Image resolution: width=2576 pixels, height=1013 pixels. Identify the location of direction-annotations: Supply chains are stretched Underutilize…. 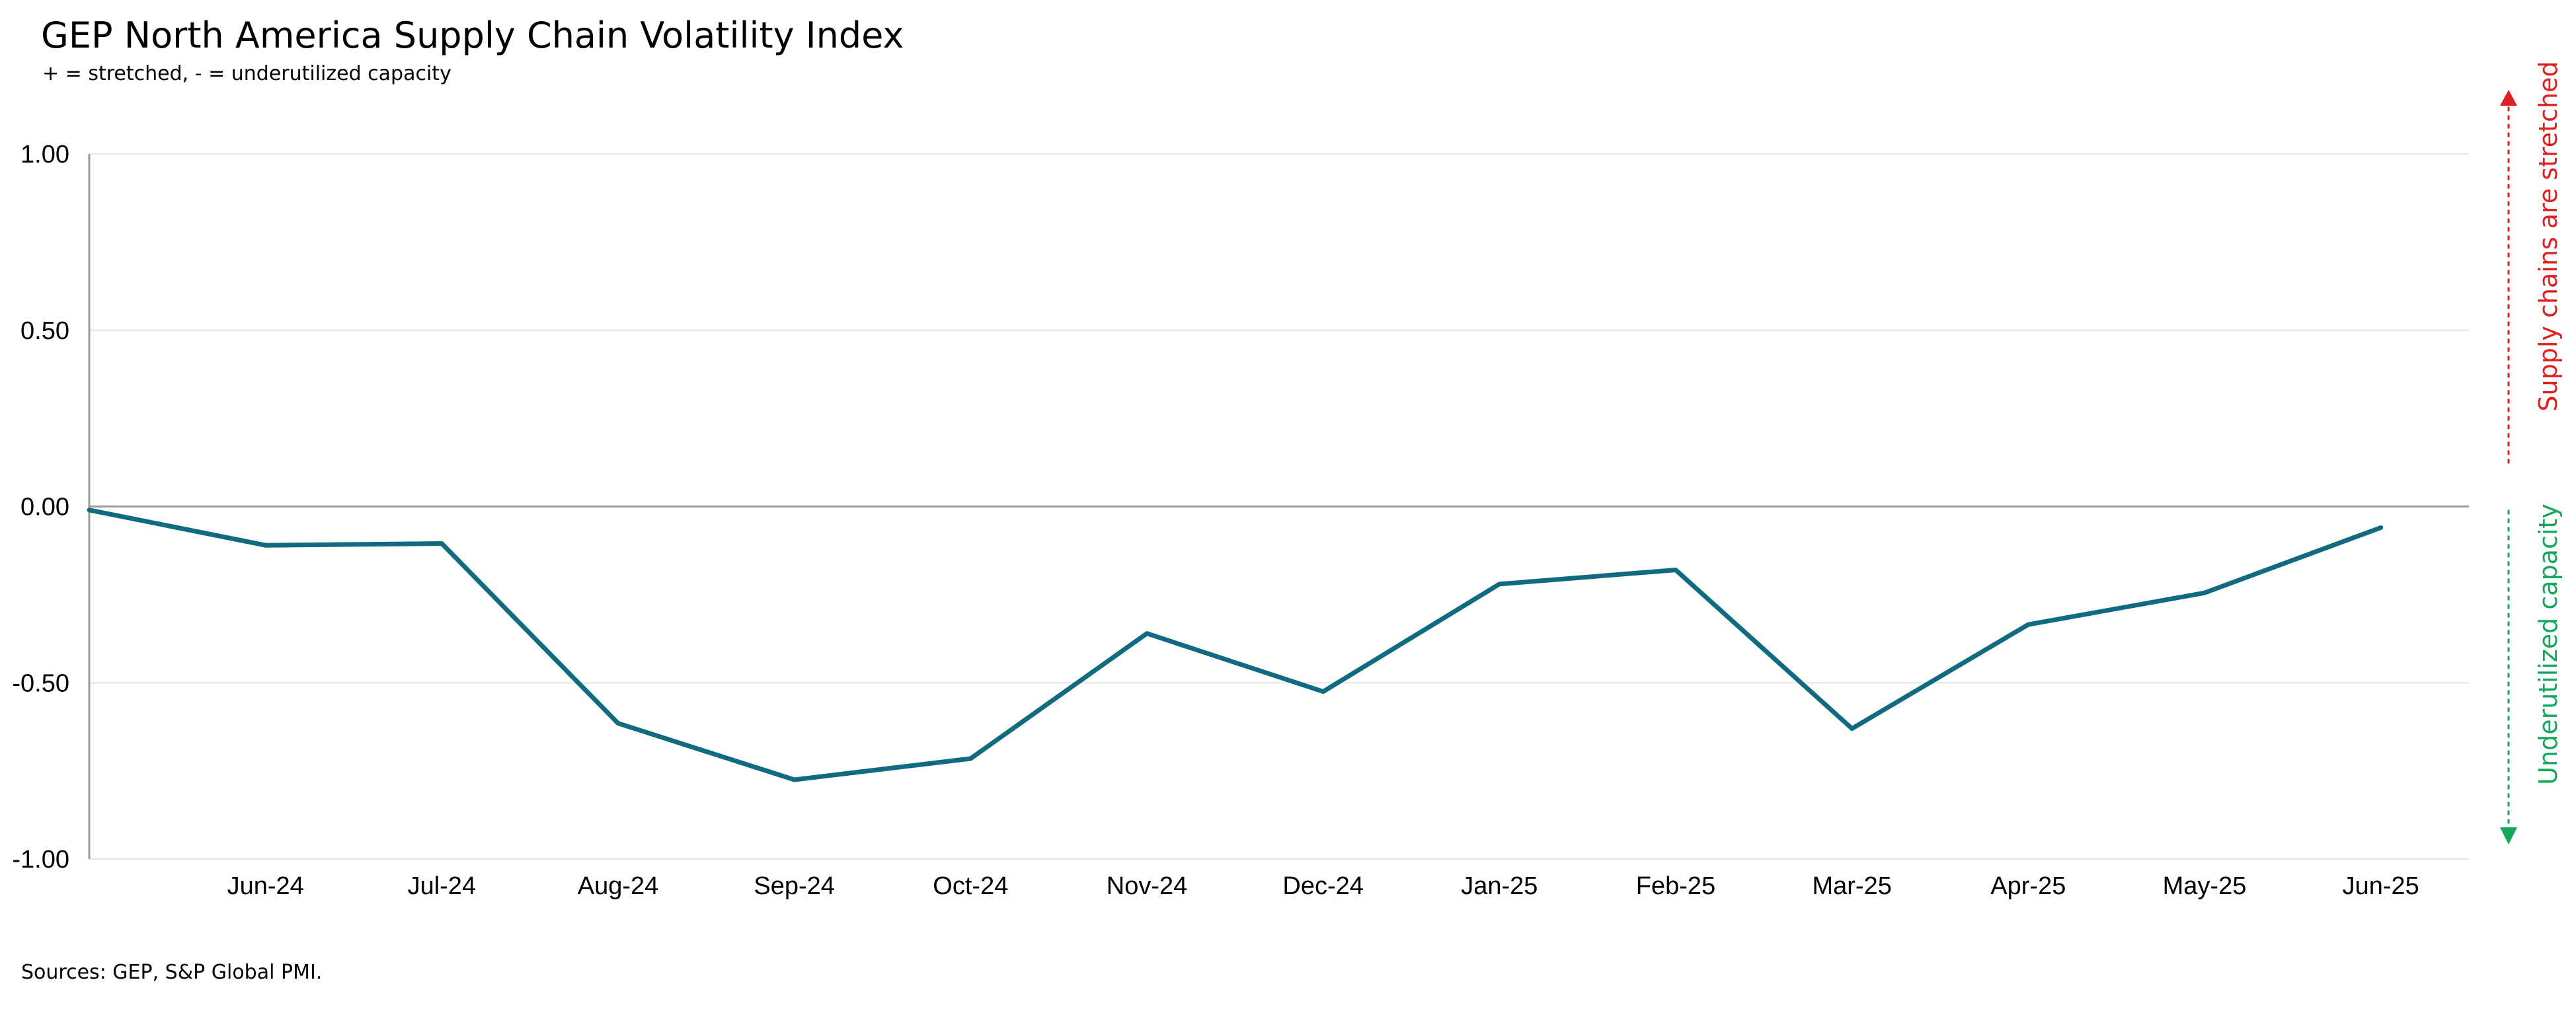
(2531, 452).